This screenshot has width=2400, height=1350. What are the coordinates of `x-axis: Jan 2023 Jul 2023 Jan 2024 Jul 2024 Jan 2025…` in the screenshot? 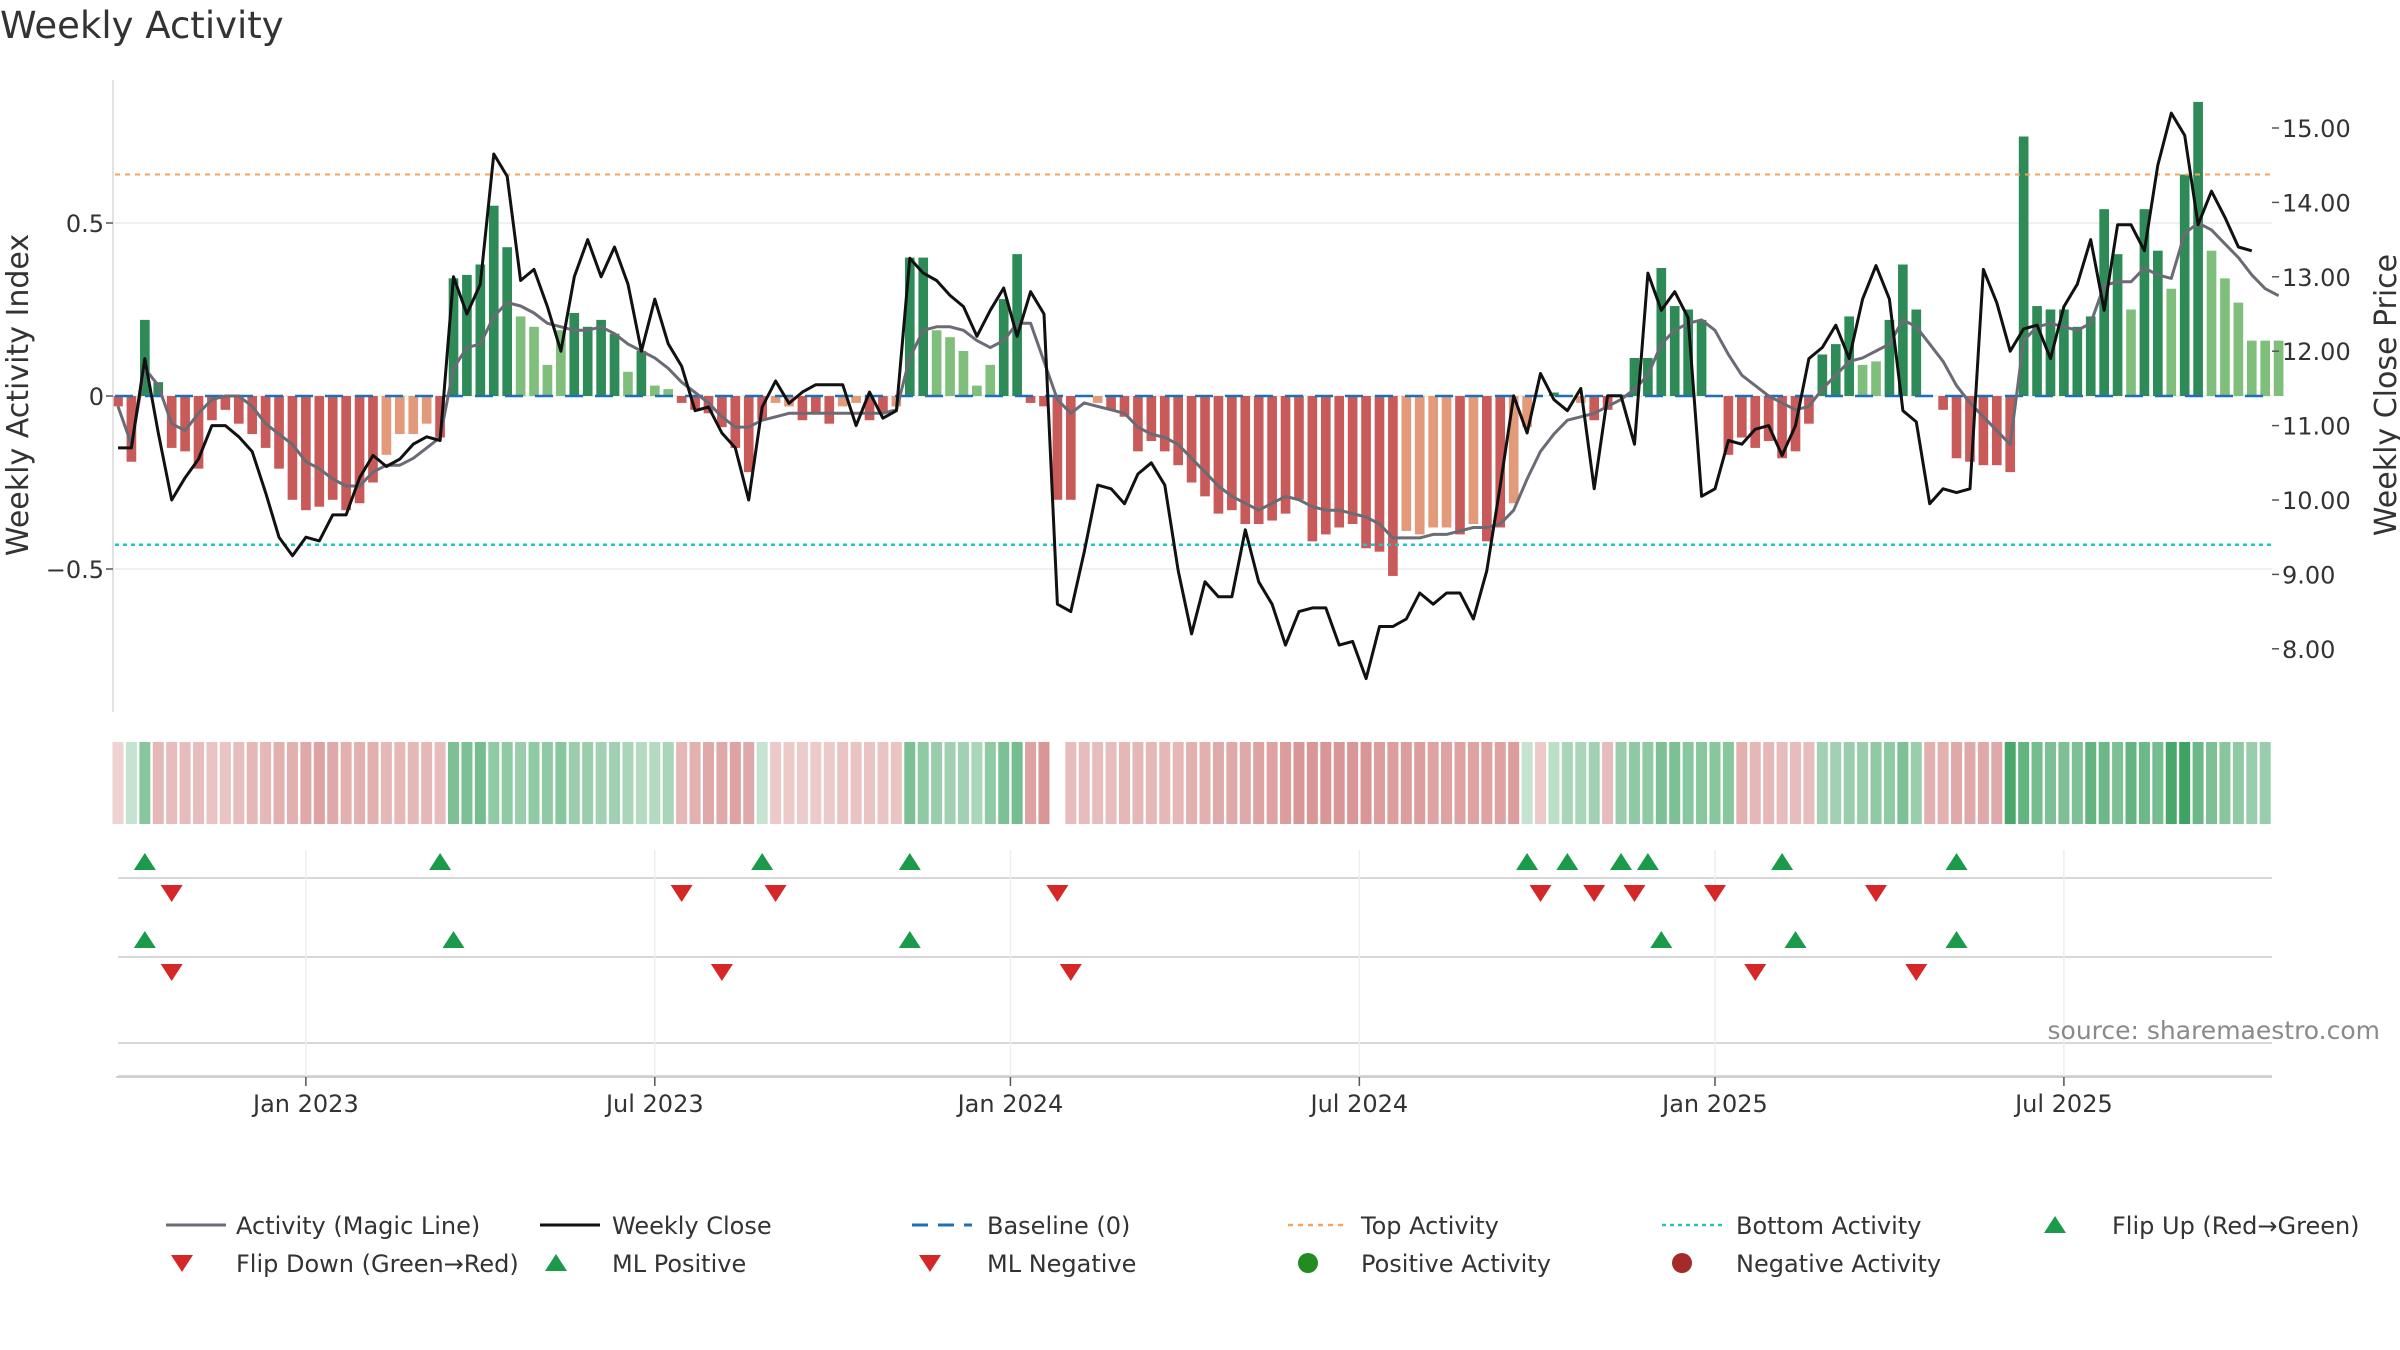 It's located at (1194, 1097).